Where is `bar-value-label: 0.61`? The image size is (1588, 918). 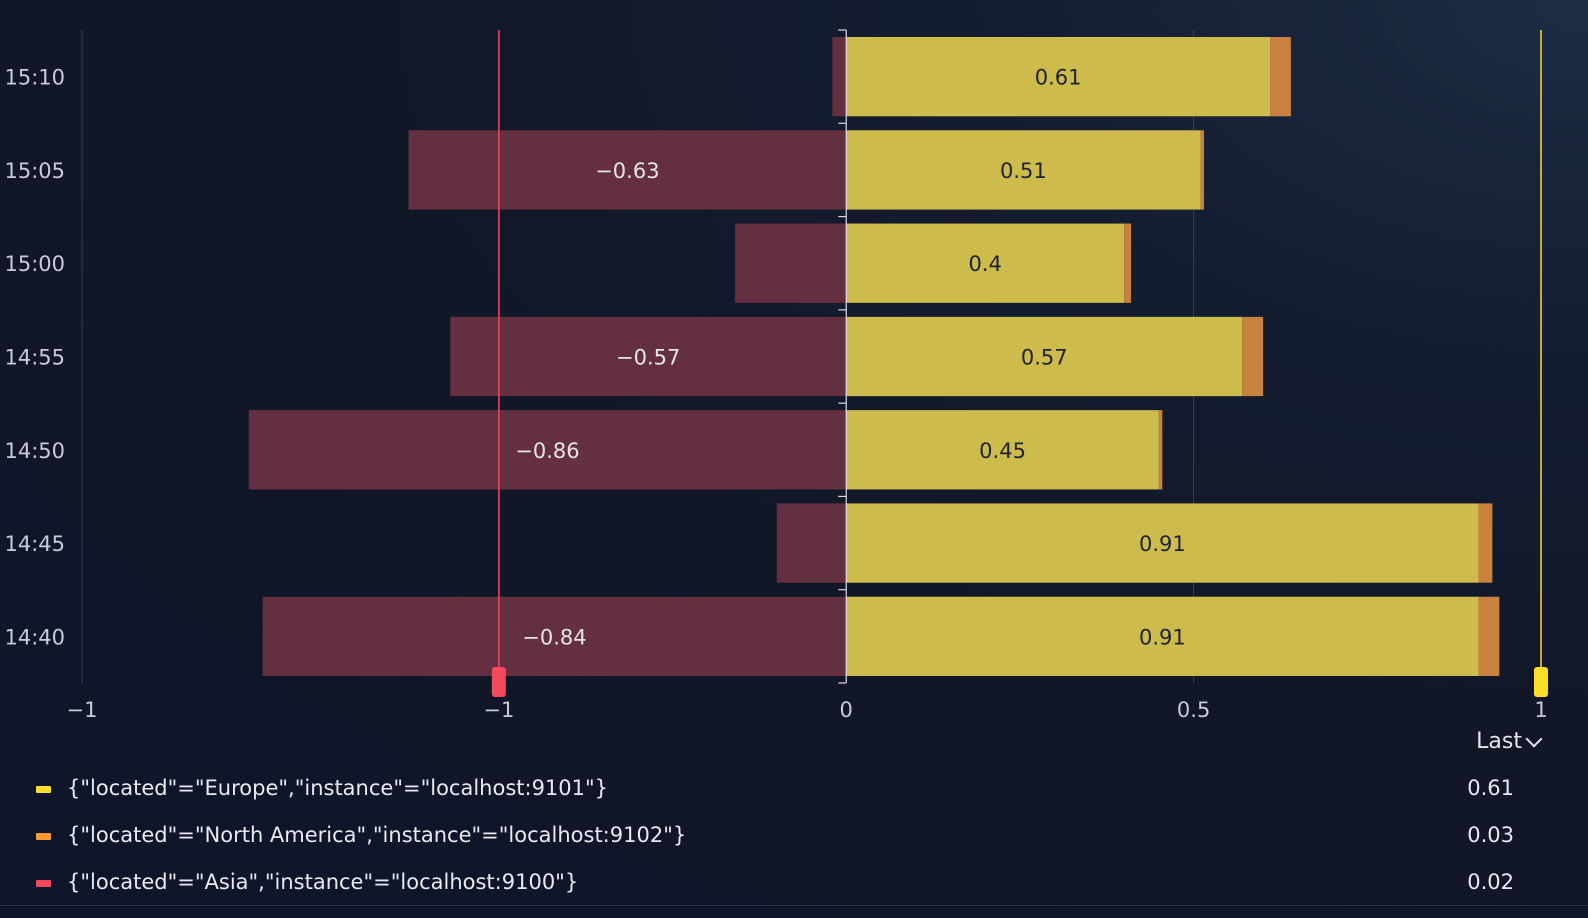
bar-value-label: 0.61 is located at coordinates (1058, 78).